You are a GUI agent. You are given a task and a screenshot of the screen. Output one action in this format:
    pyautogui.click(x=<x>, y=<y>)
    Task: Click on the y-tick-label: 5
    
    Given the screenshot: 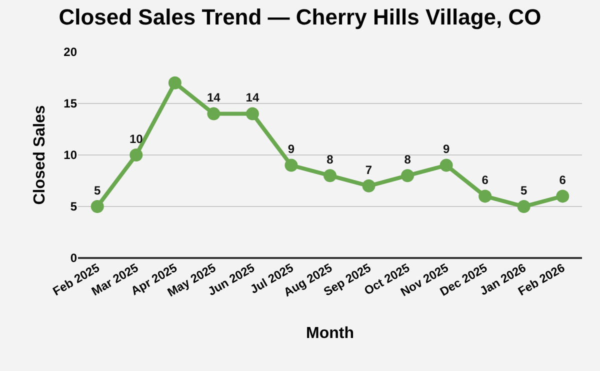 What is the action you would take?
    pyautogui.click(x=74, y=207)
    